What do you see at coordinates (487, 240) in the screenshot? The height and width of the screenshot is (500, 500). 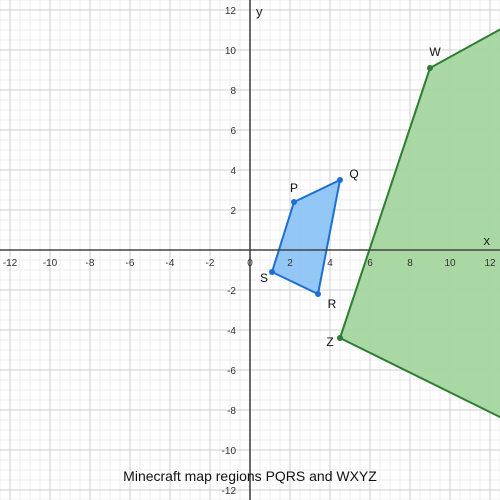 I see `x-axis-label: x` at bounding box center [487, 240].